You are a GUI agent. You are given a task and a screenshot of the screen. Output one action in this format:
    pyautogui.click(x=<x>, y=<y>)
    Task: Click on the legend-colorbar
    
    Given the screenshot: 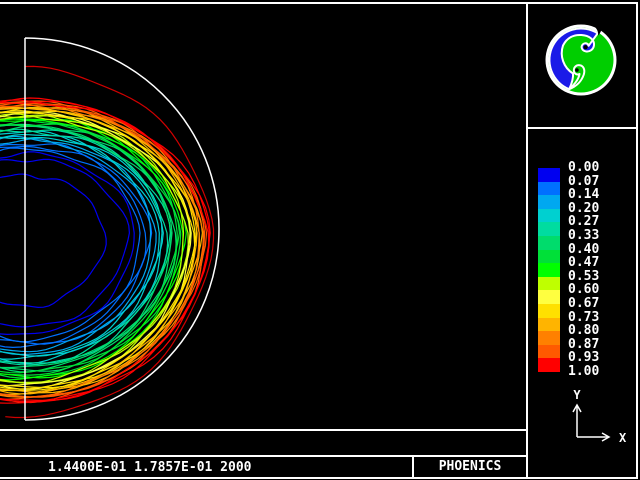 What is the action you would take?
    pyautogui.click(x=549, y=270)
    